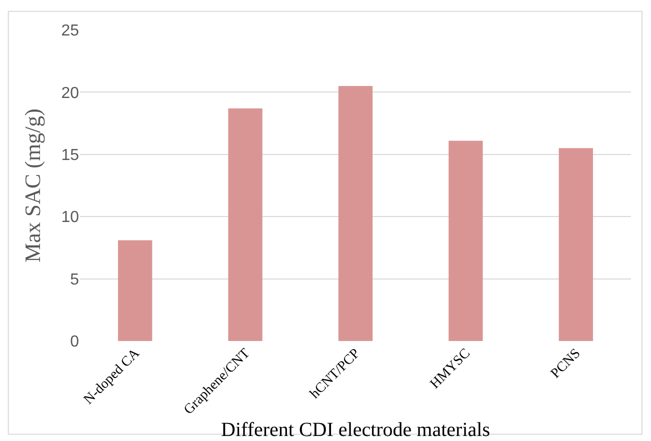  I want to click on y-tick-label: 25, so click(70, 31).